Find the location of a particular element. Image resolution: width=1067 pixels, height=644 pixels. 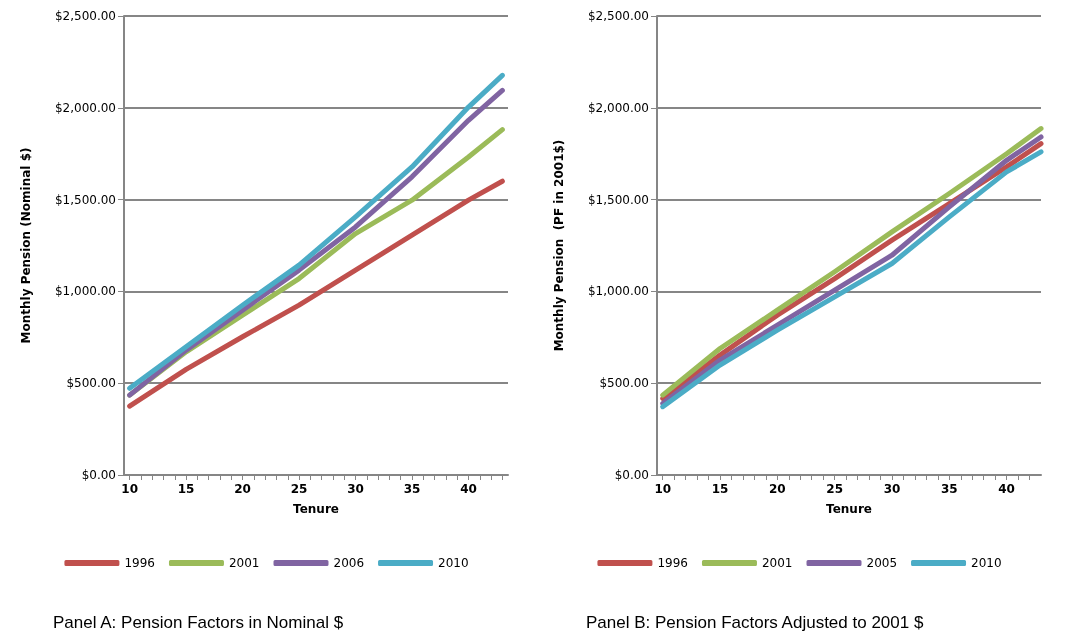

y-axis-title: Monthly Pension (PF in 2001$) is located at coordinates (559, 245).